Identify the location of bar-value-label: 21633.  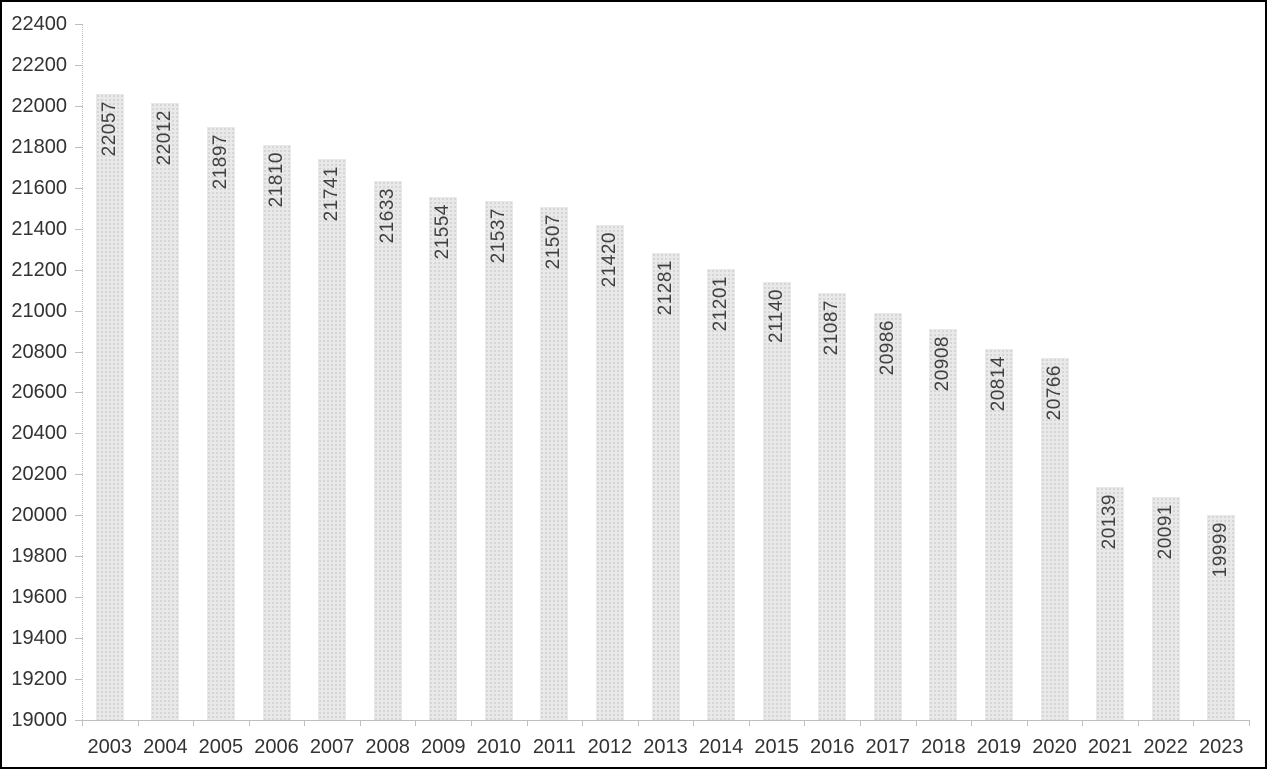
(387, 216).